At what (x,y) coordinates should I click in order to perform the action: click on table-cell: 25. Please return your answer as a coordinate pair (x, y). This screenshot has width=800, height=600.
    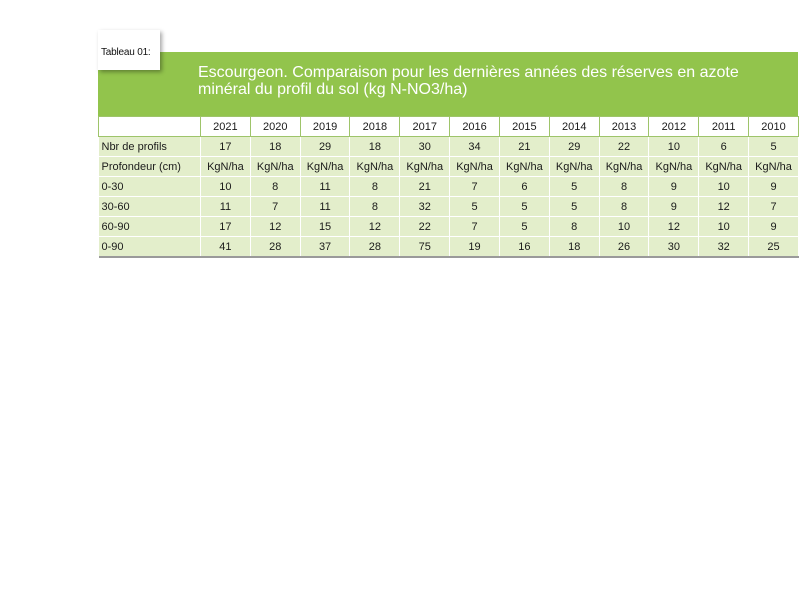
    Looking at the image, I should click on (773, 247).